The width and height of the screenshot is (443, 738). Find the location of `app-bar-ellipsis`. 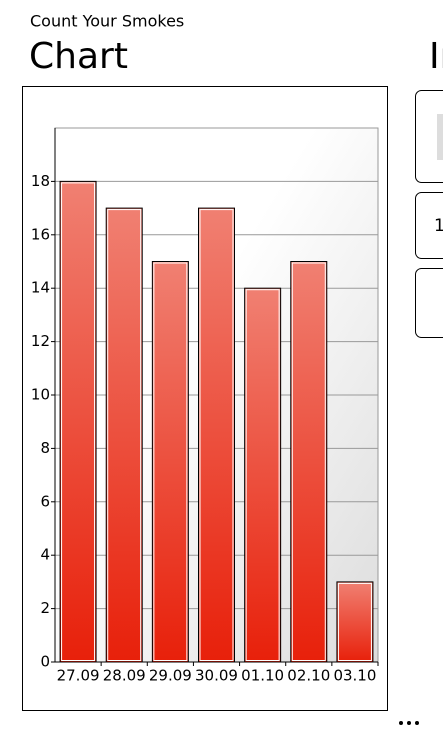

app-bar-ellipsis is located at coordinates (409, 723).